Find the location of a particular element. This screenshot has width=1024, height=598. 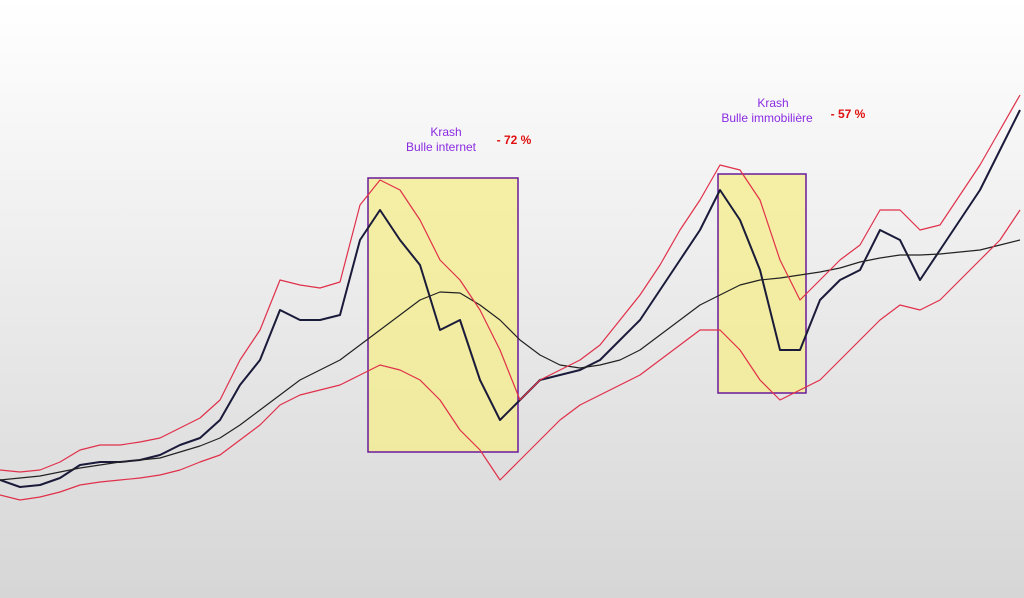

annotation-value: - 57 % is located at coordinates (848, 114).